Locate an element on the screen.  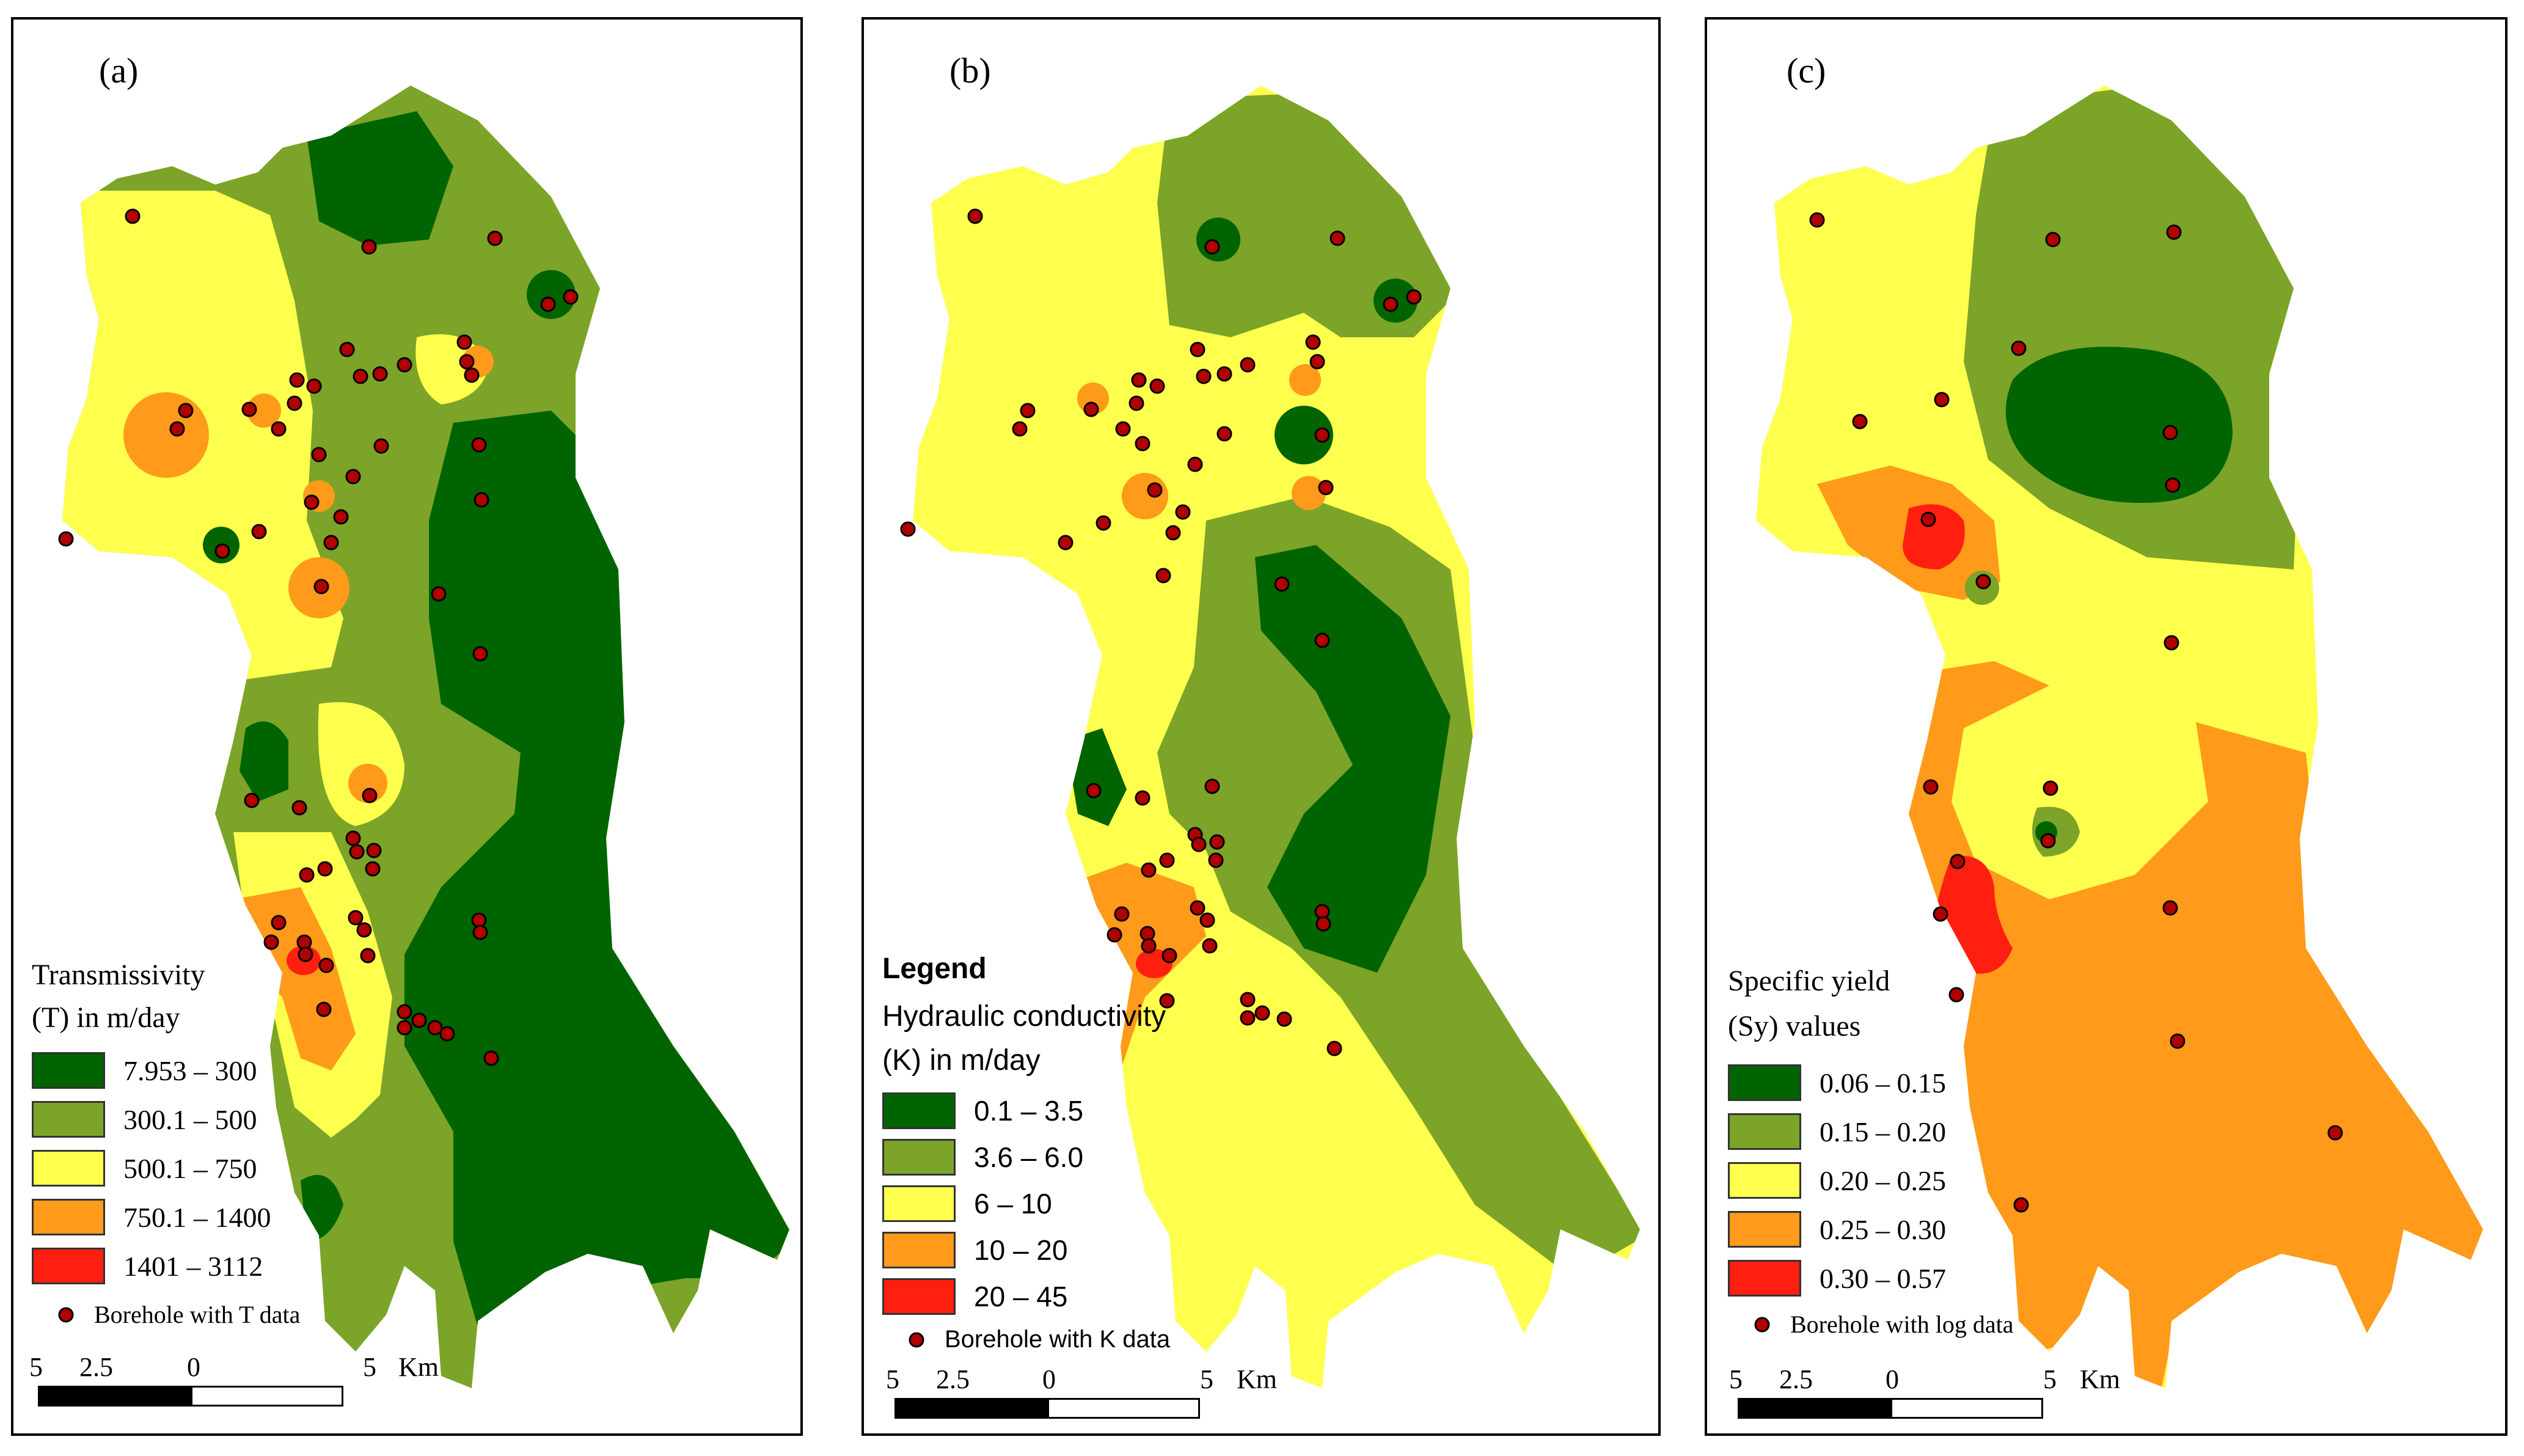
legend-range: 0.20 – 0.25 is located at coordinates (1883, 1180).